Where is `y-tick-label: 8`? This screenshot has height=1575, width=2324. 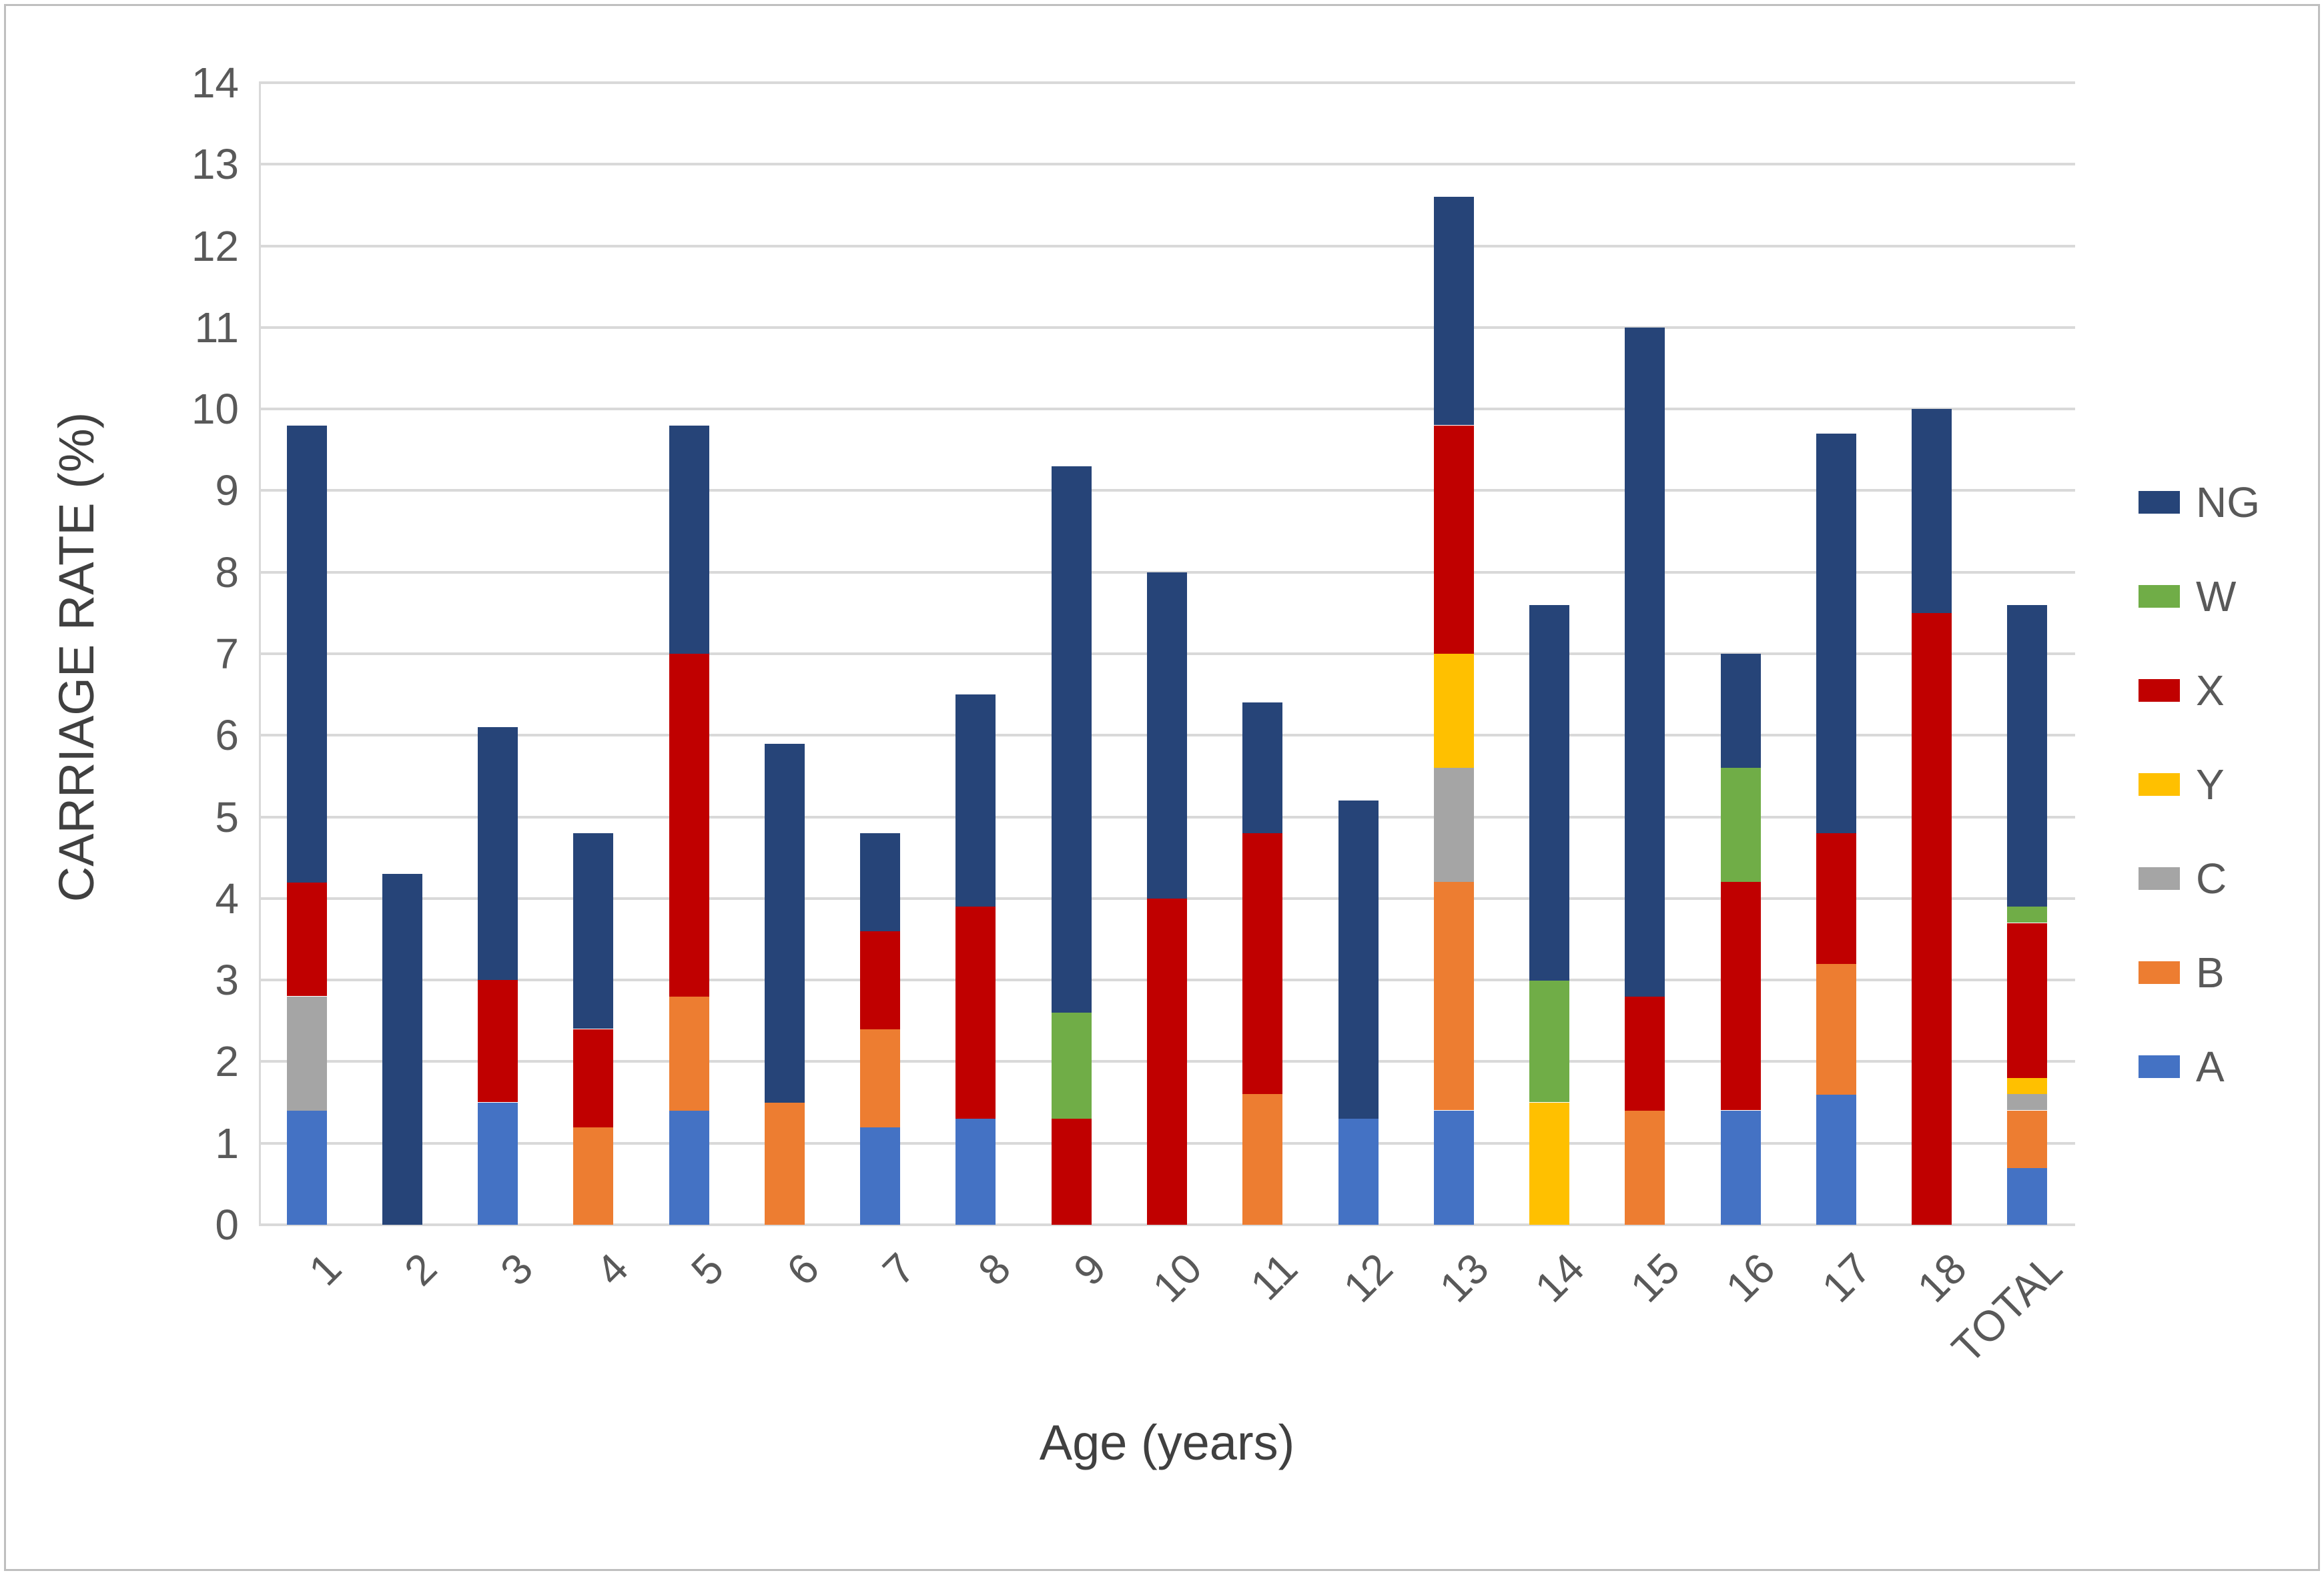
y-tick-label: 8 is located at coordinates (227, 572).